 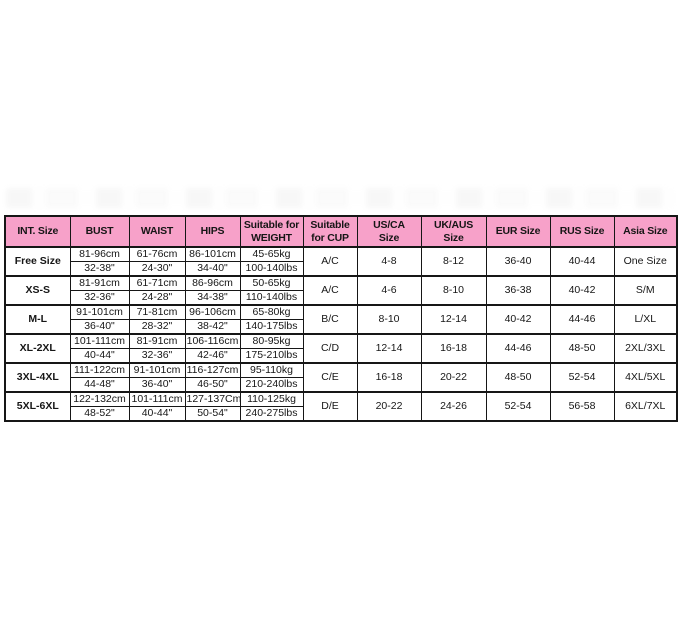 I want to click on header-label: INT. Size, so click(x=38, y=231).